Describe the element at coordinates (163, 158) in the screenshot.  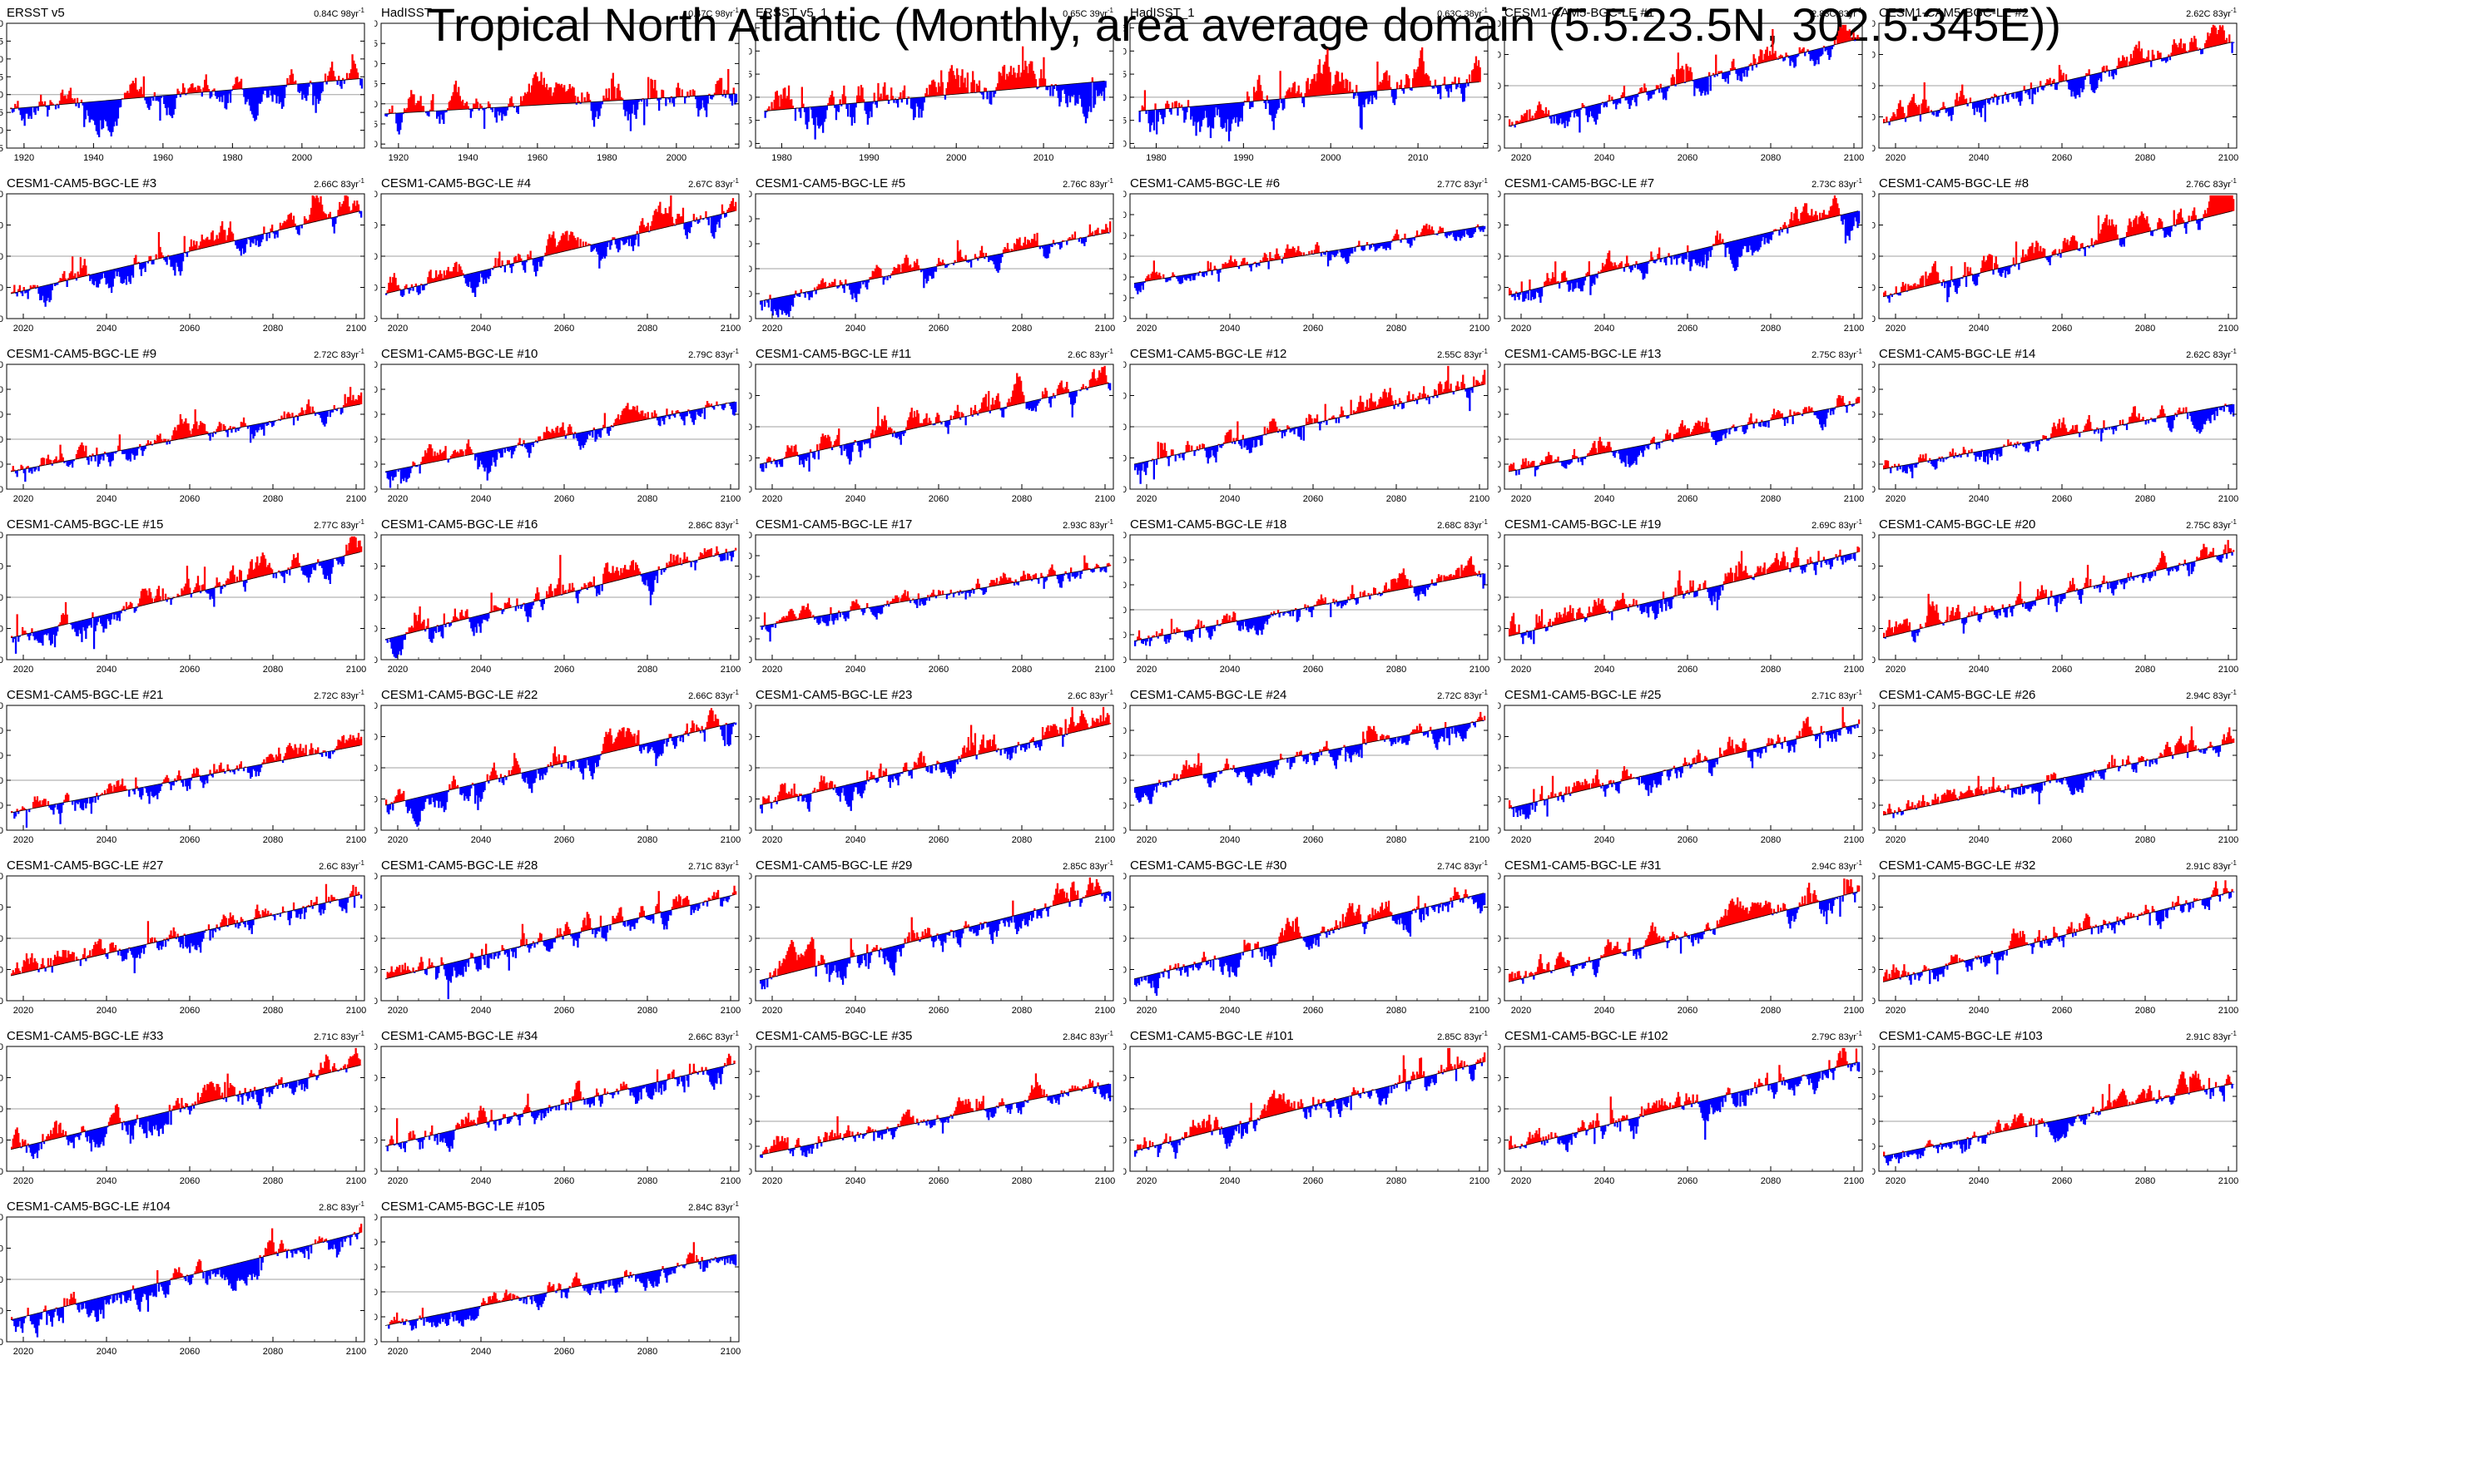
I see `x-tick-label: 1960` at that location.